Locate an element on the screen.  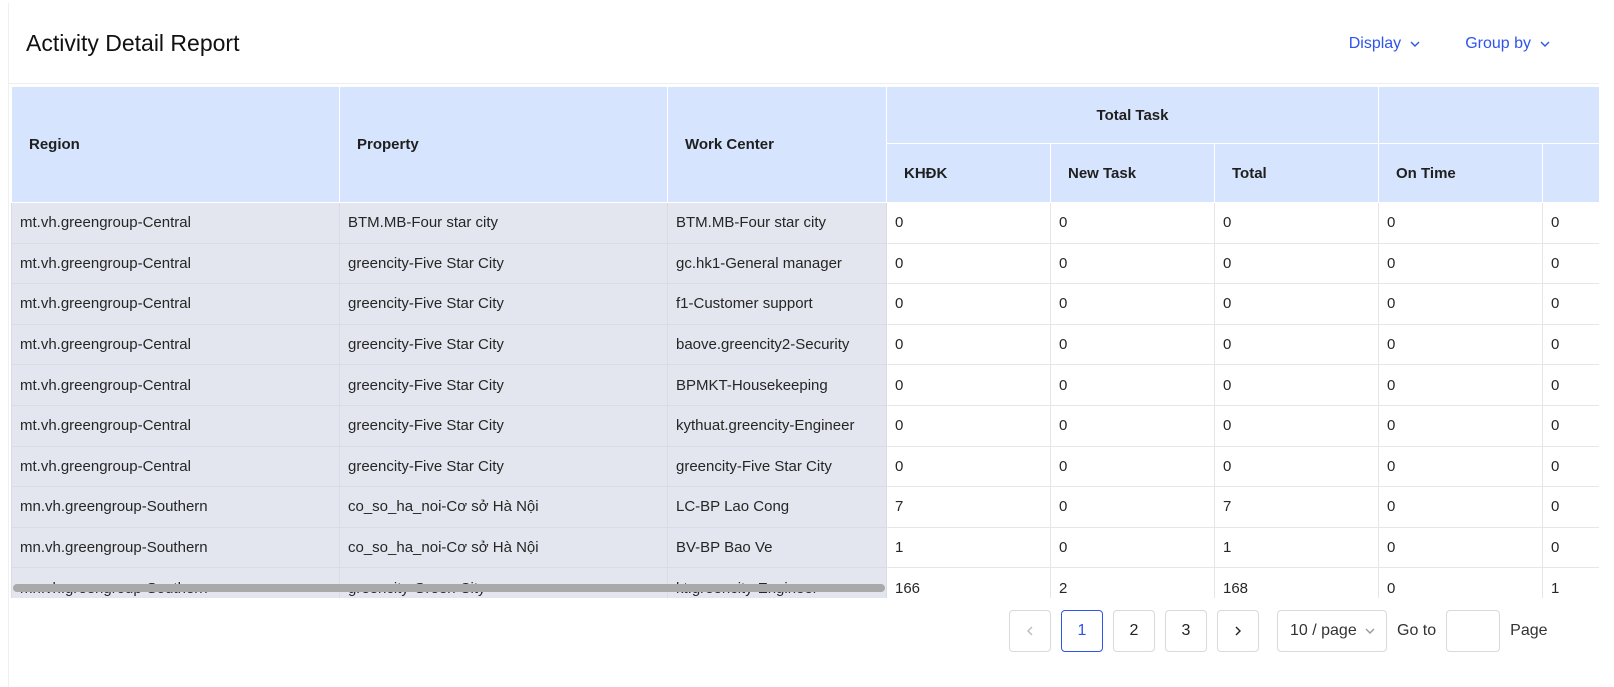
column-group-next is located at coordinates (1488, 115).